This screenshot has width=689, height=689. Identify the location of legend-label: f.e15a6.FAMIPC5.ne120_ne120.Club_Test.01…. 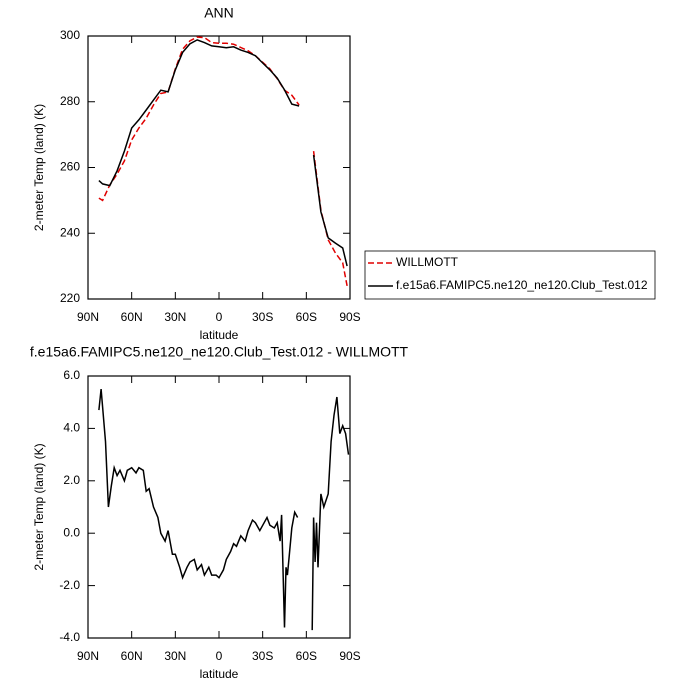
(522, 285).